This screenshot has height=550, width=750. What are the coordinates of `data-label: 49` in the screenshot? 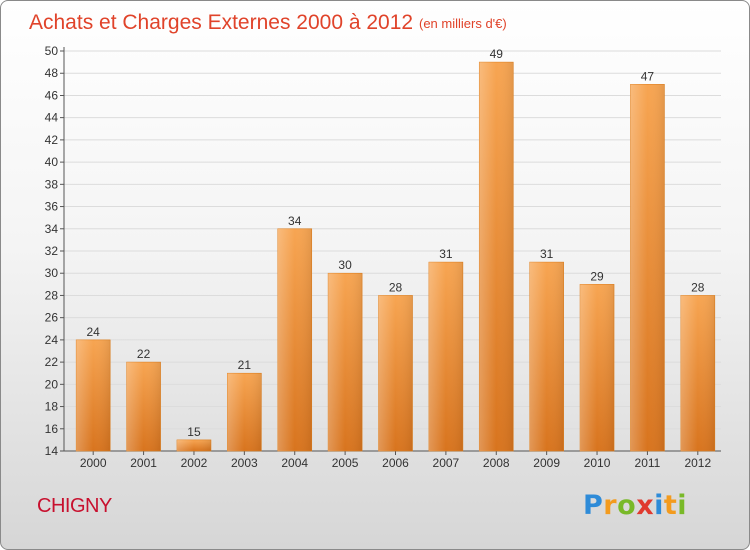 It's located at (497, 54).